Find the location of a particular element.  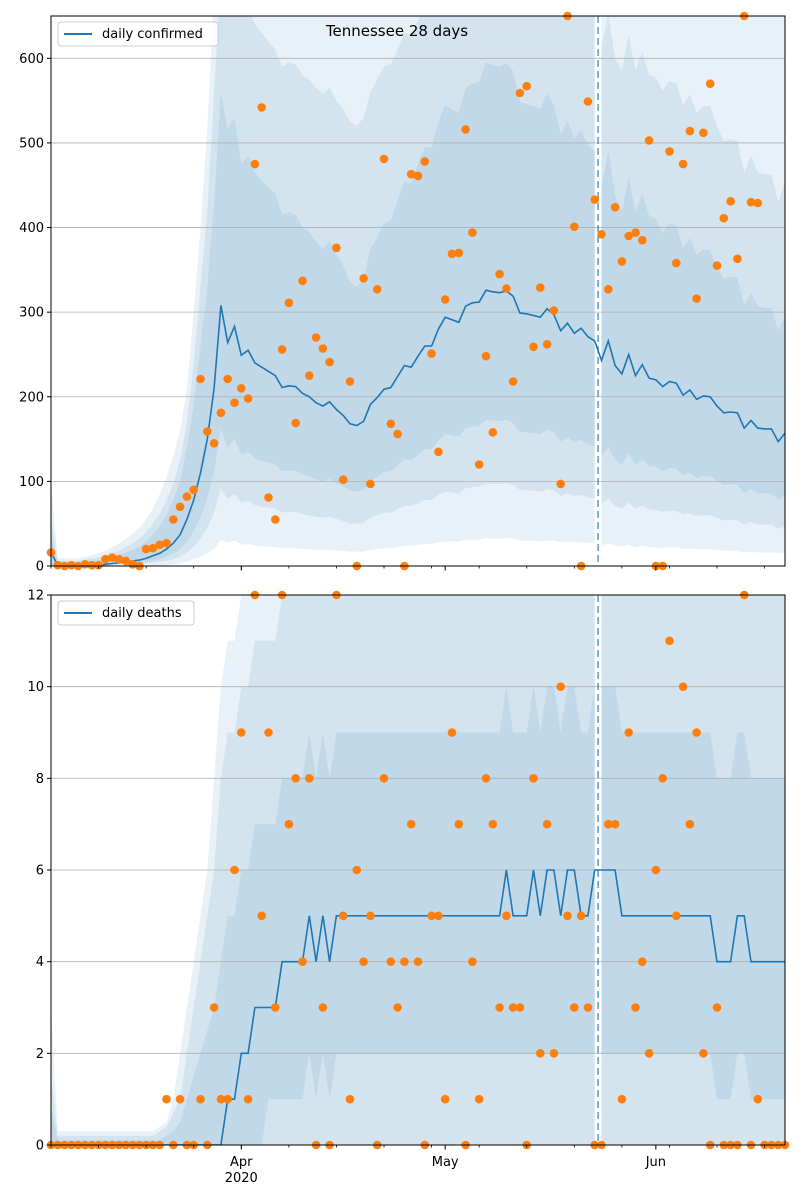

legend-label: daily confirmed is located at coordinates (152, 34).